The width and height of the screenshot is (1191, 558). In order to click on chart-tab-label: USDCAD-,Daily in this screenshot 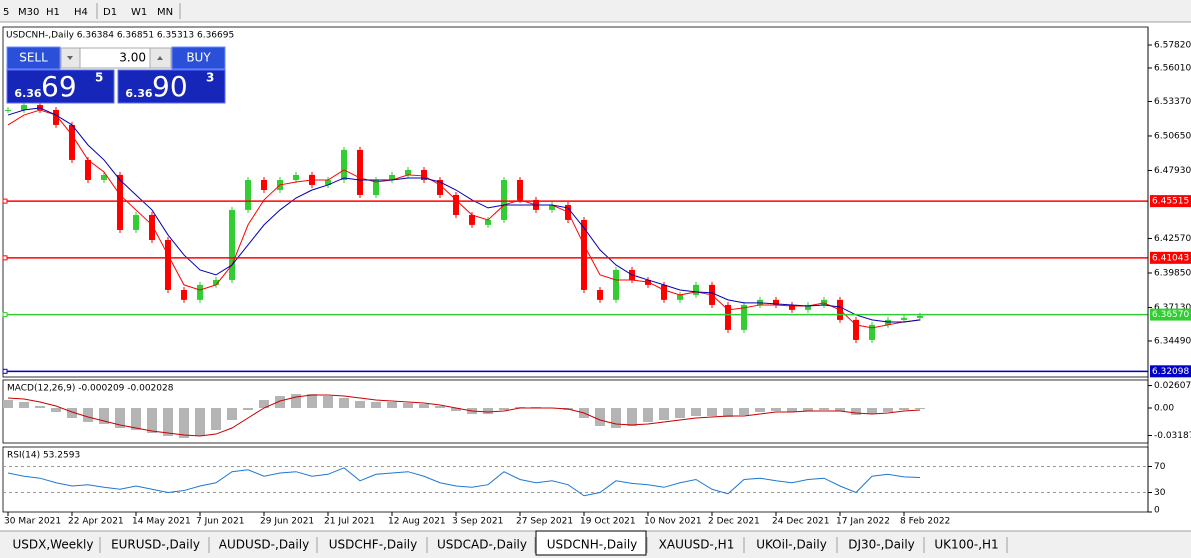, I will do `click(482, 545)`.